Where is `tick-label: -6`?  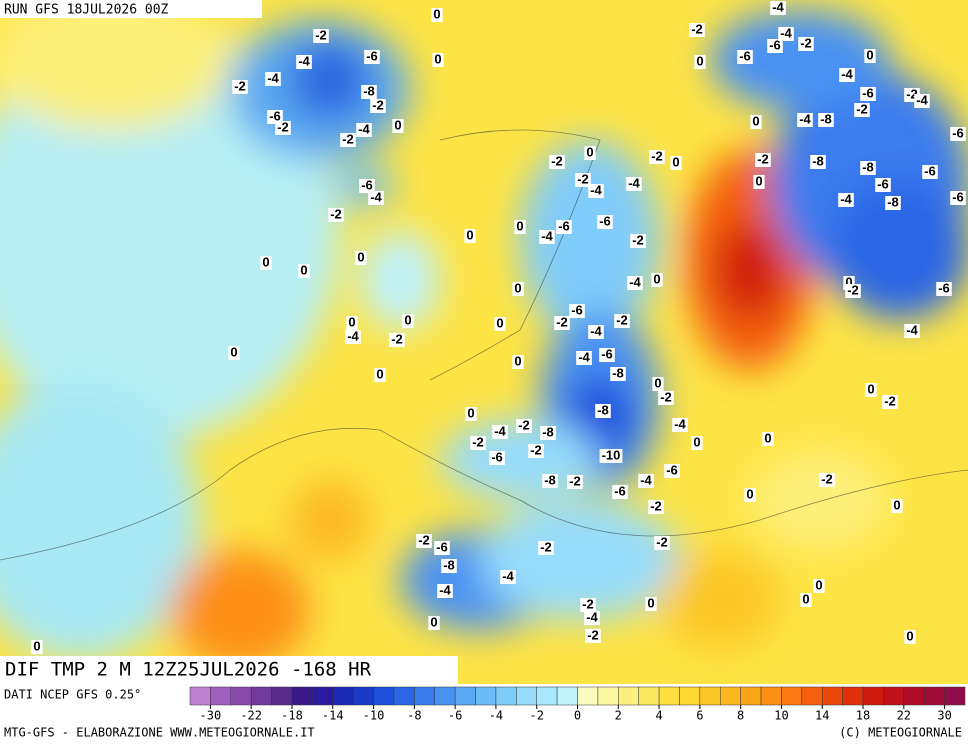 tick-label: -6 is located at coordinates (455, 716).